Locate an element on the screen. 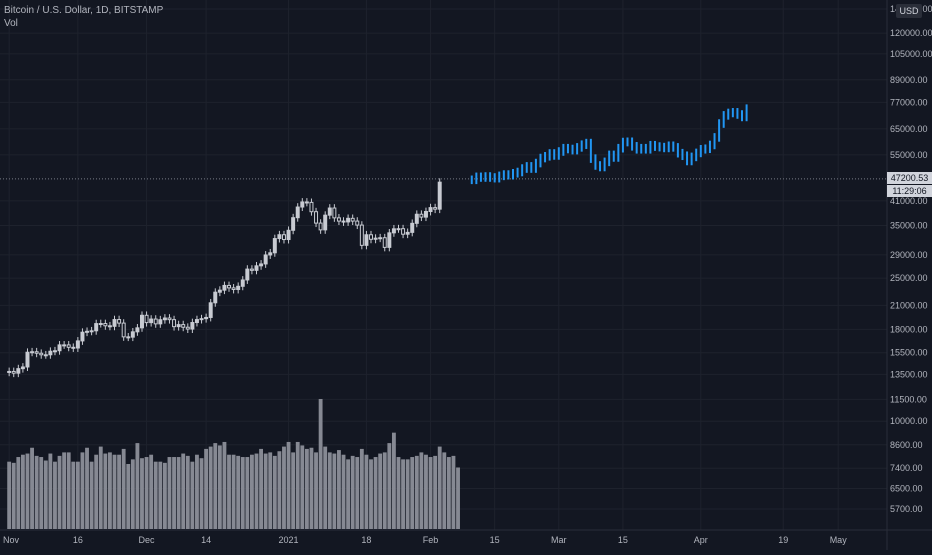 Image resolution: width=932 pixels, height=555 pixels. time-tick-label: Dec is located at coordinates (147, 540).